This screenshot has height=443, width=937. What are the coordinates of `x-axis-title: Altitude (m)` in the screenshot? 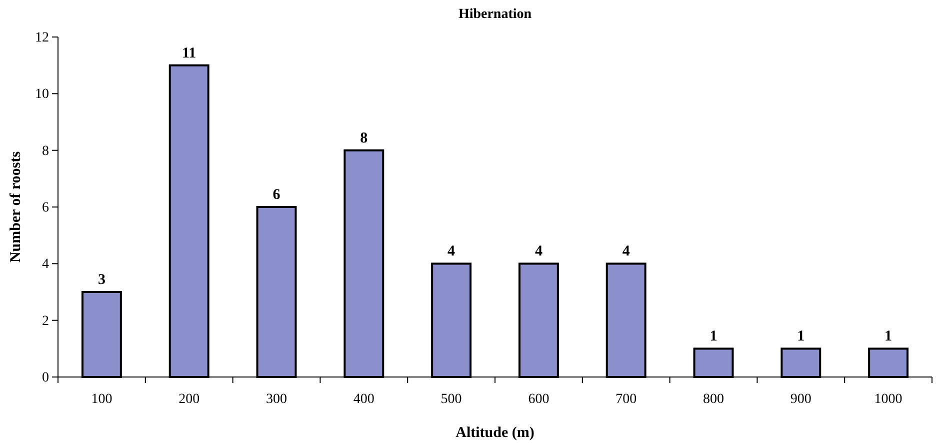 It's located at (495, 433).